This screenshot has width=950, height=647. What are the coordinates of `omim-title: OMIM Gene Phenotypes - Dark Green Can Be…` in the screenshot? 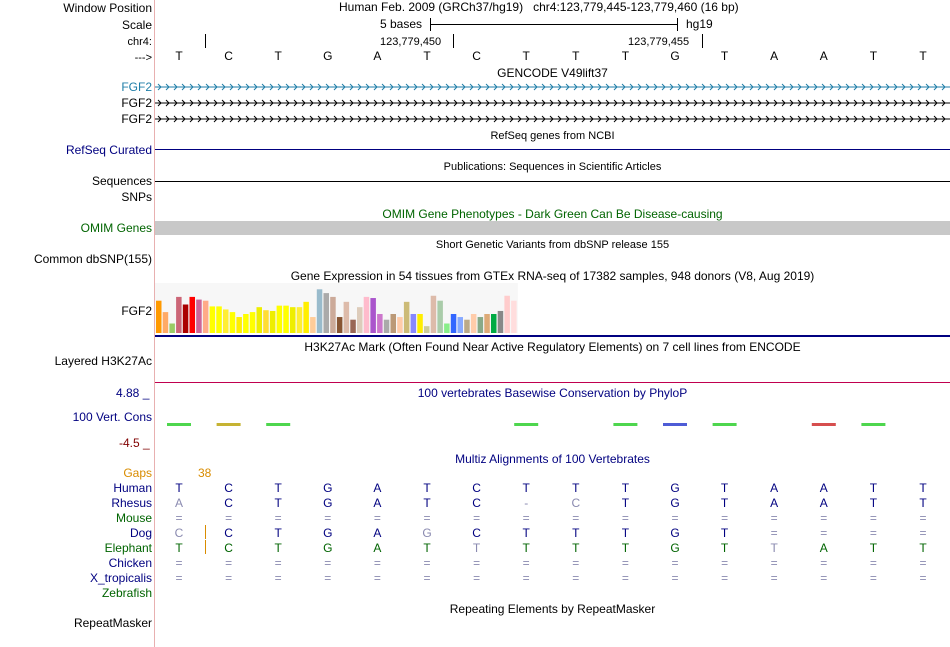 It's located at (552, 214).